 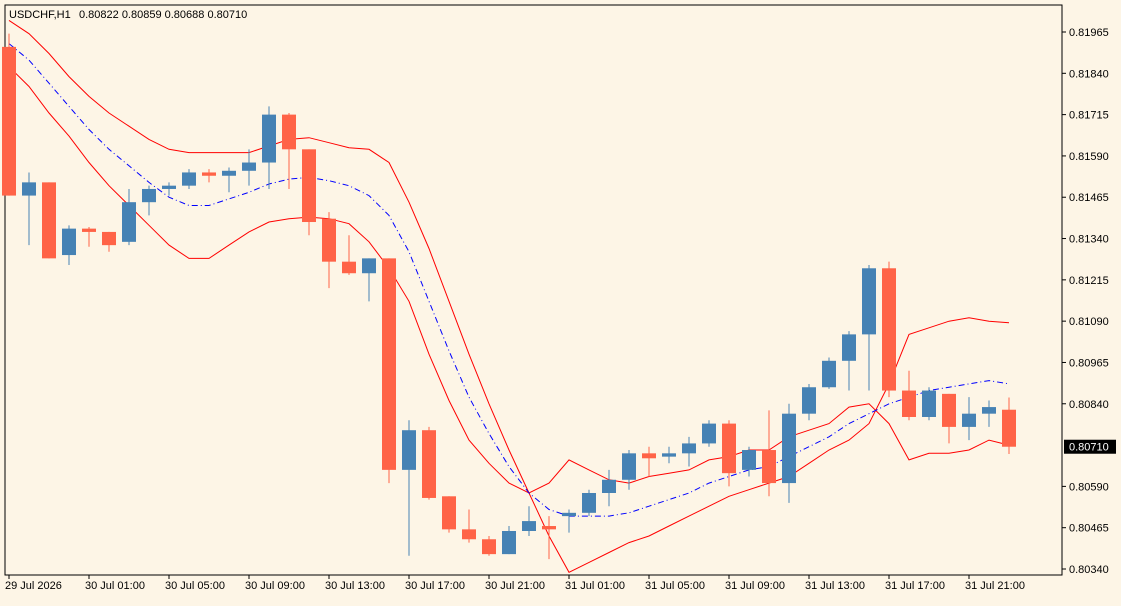 I want to click on x-tick-label: 31 Jul 05:00, so click(x=675, y=586).